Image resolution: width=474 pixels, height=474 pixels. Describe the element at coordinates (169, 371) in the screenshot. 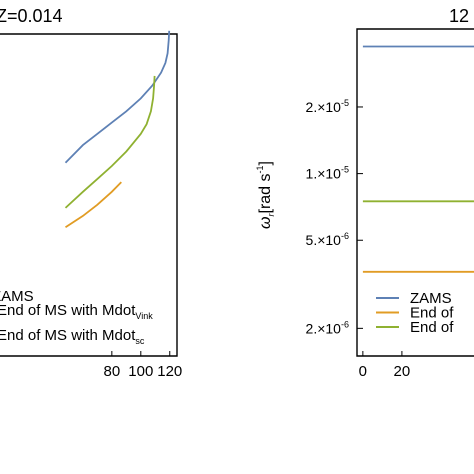

I see `left-x-tick-label-2: 120` at that location.